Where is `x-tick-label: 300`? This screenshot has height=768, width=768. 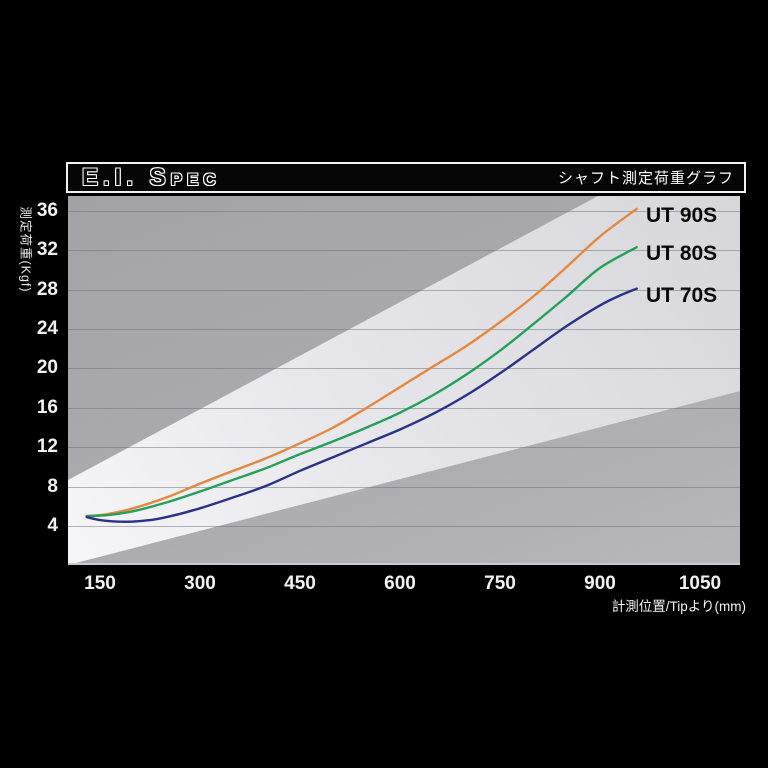
x-tick-label: 300 is located at coordinates (200, 583).